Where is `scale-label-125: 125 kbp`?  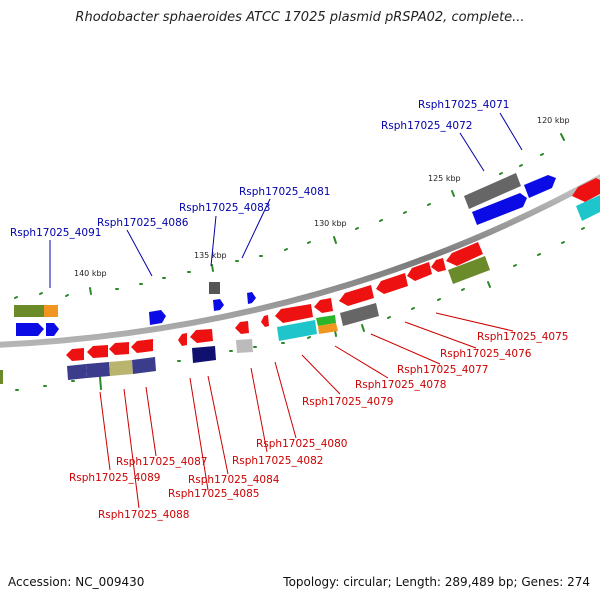
scale-label-125: 125 kbp is located at coordinates (444, 178).